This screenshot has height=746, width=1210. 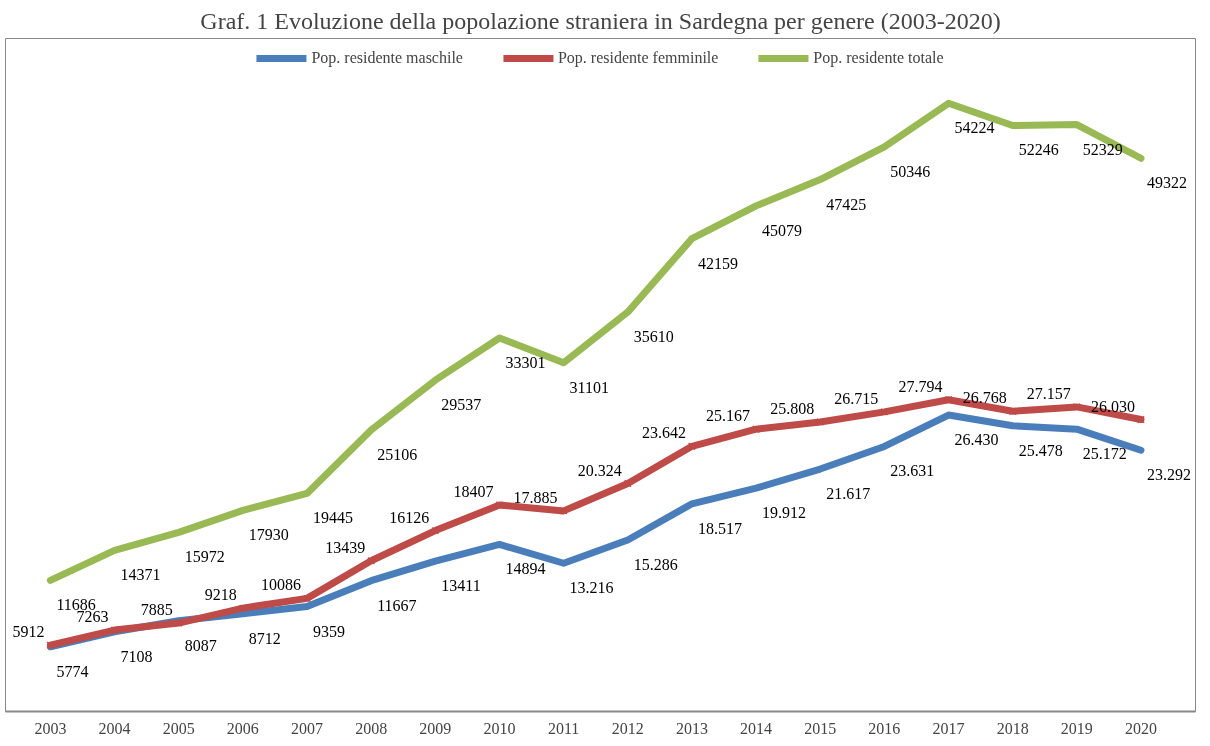 What do you see at coordinates (1102, 149) in the screenshot?
I see `data-label: 52329` at bounding box center [1102, 149].